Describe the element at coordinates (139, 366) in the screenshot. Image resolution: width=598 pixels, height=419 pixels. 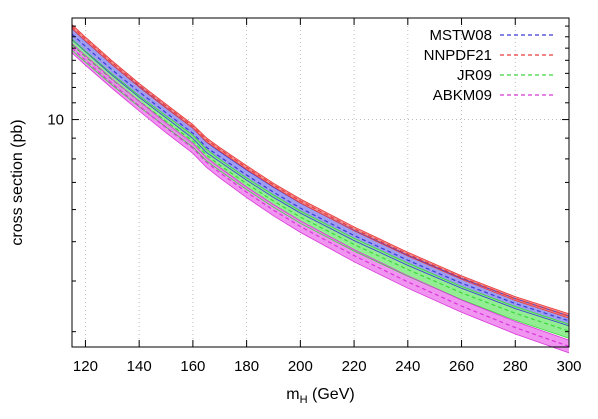
I see `x-tick-label: 140` at that location.